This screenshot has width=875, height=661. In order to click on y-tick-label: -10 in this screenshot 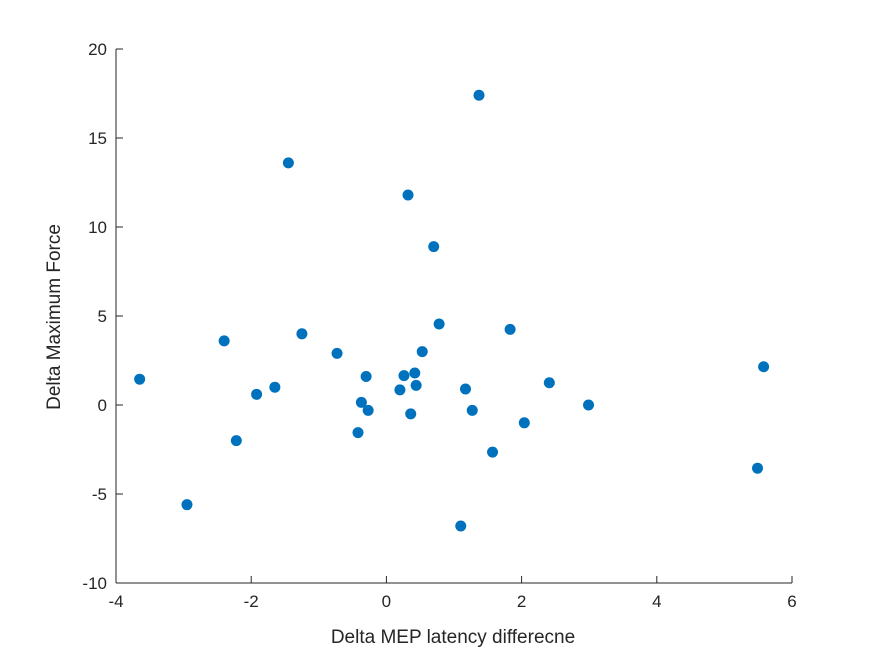, I will do `click(94, 583)`.